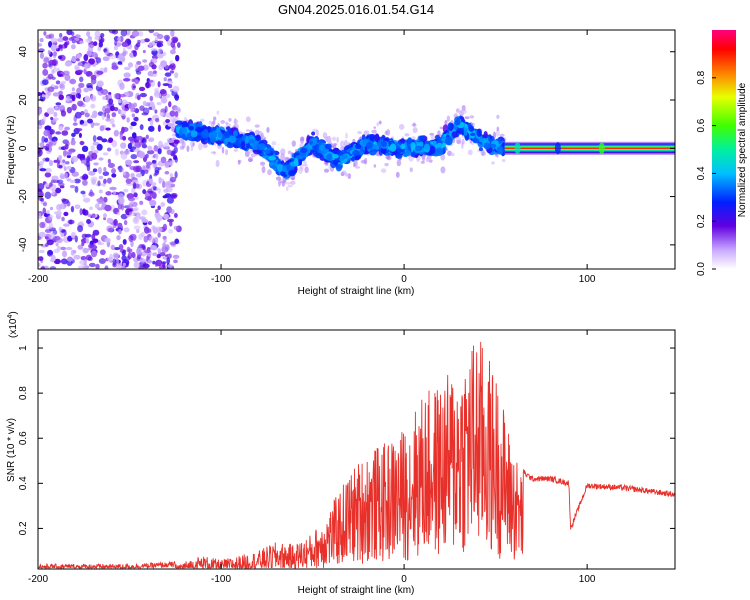 This screenshot has width=750, height=600. Describe the element at coordinates (221, 579) in the screenshot. I see `x-tick-label: -100` at that location.